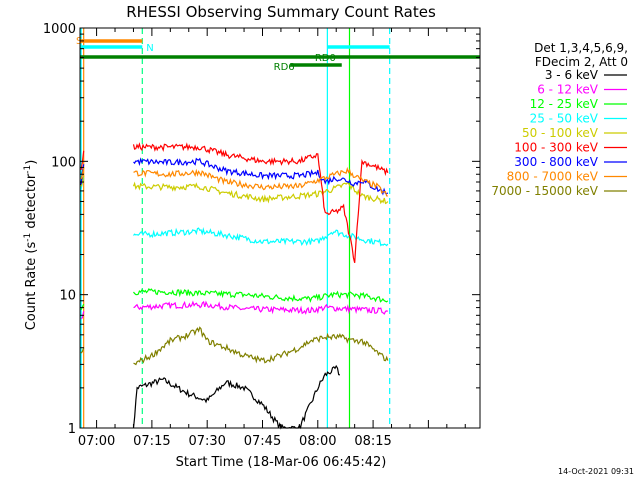 This screenshot has width=640, height=480. I want to click on x-tick-label: 08:00, so click(317, 441).